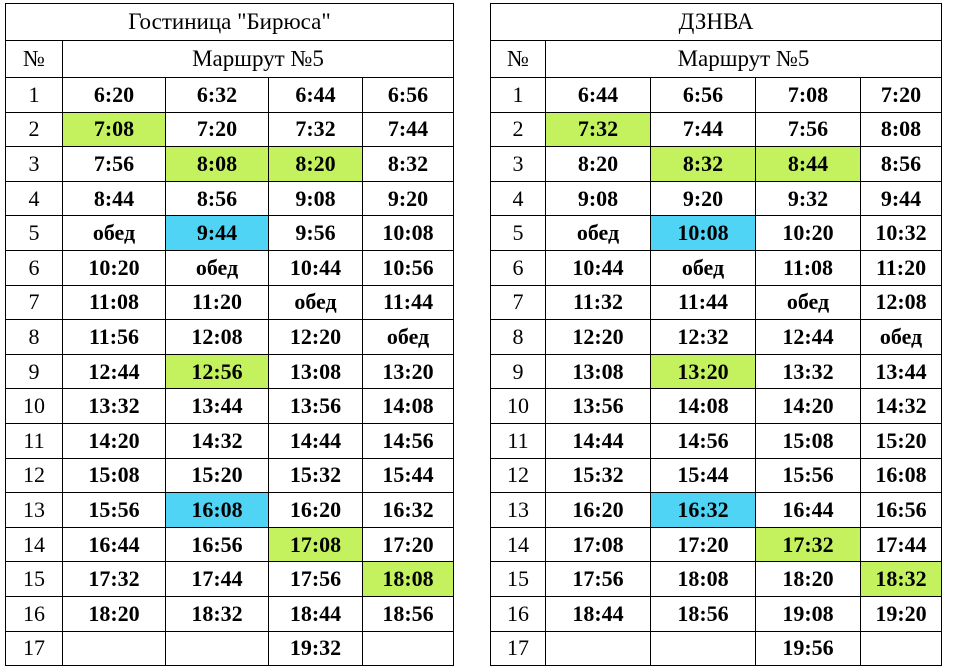 This screenshot has height=672, width=958. What do you see at coordinates (217, 198) in the screenshot?
I see `time-cell: 8:56` at bounding box center [217, 198].